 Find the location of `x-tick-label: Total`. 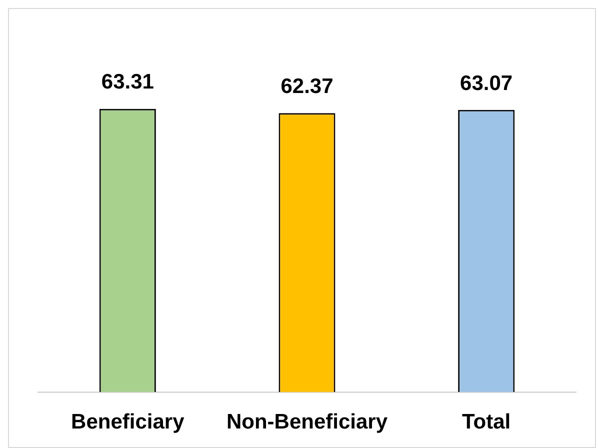

x-tick-label: Total is located at coordinates (486, 422).